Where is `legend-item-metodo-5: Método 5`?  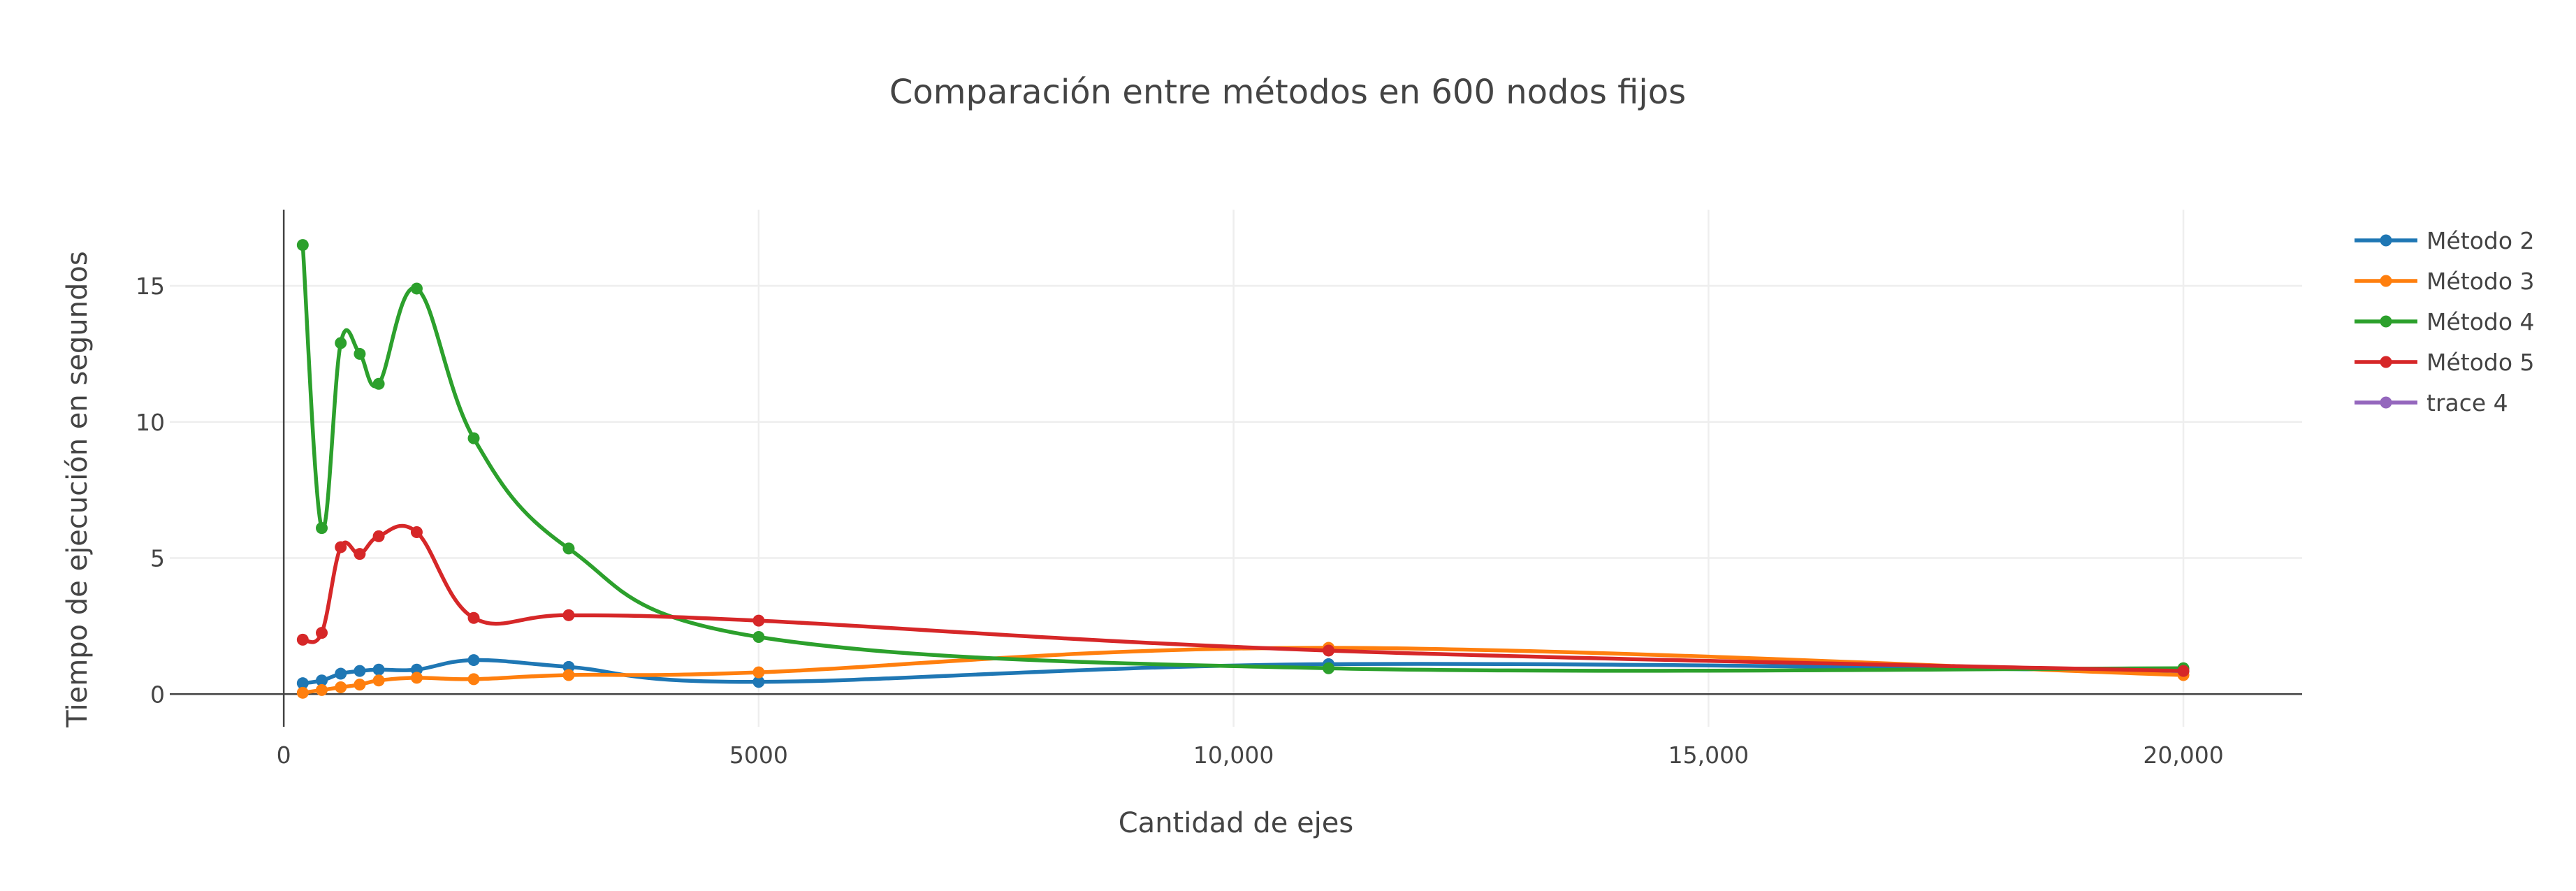
legend-item-metodo-5: Método 5 is located at coordinates (2445, 362).